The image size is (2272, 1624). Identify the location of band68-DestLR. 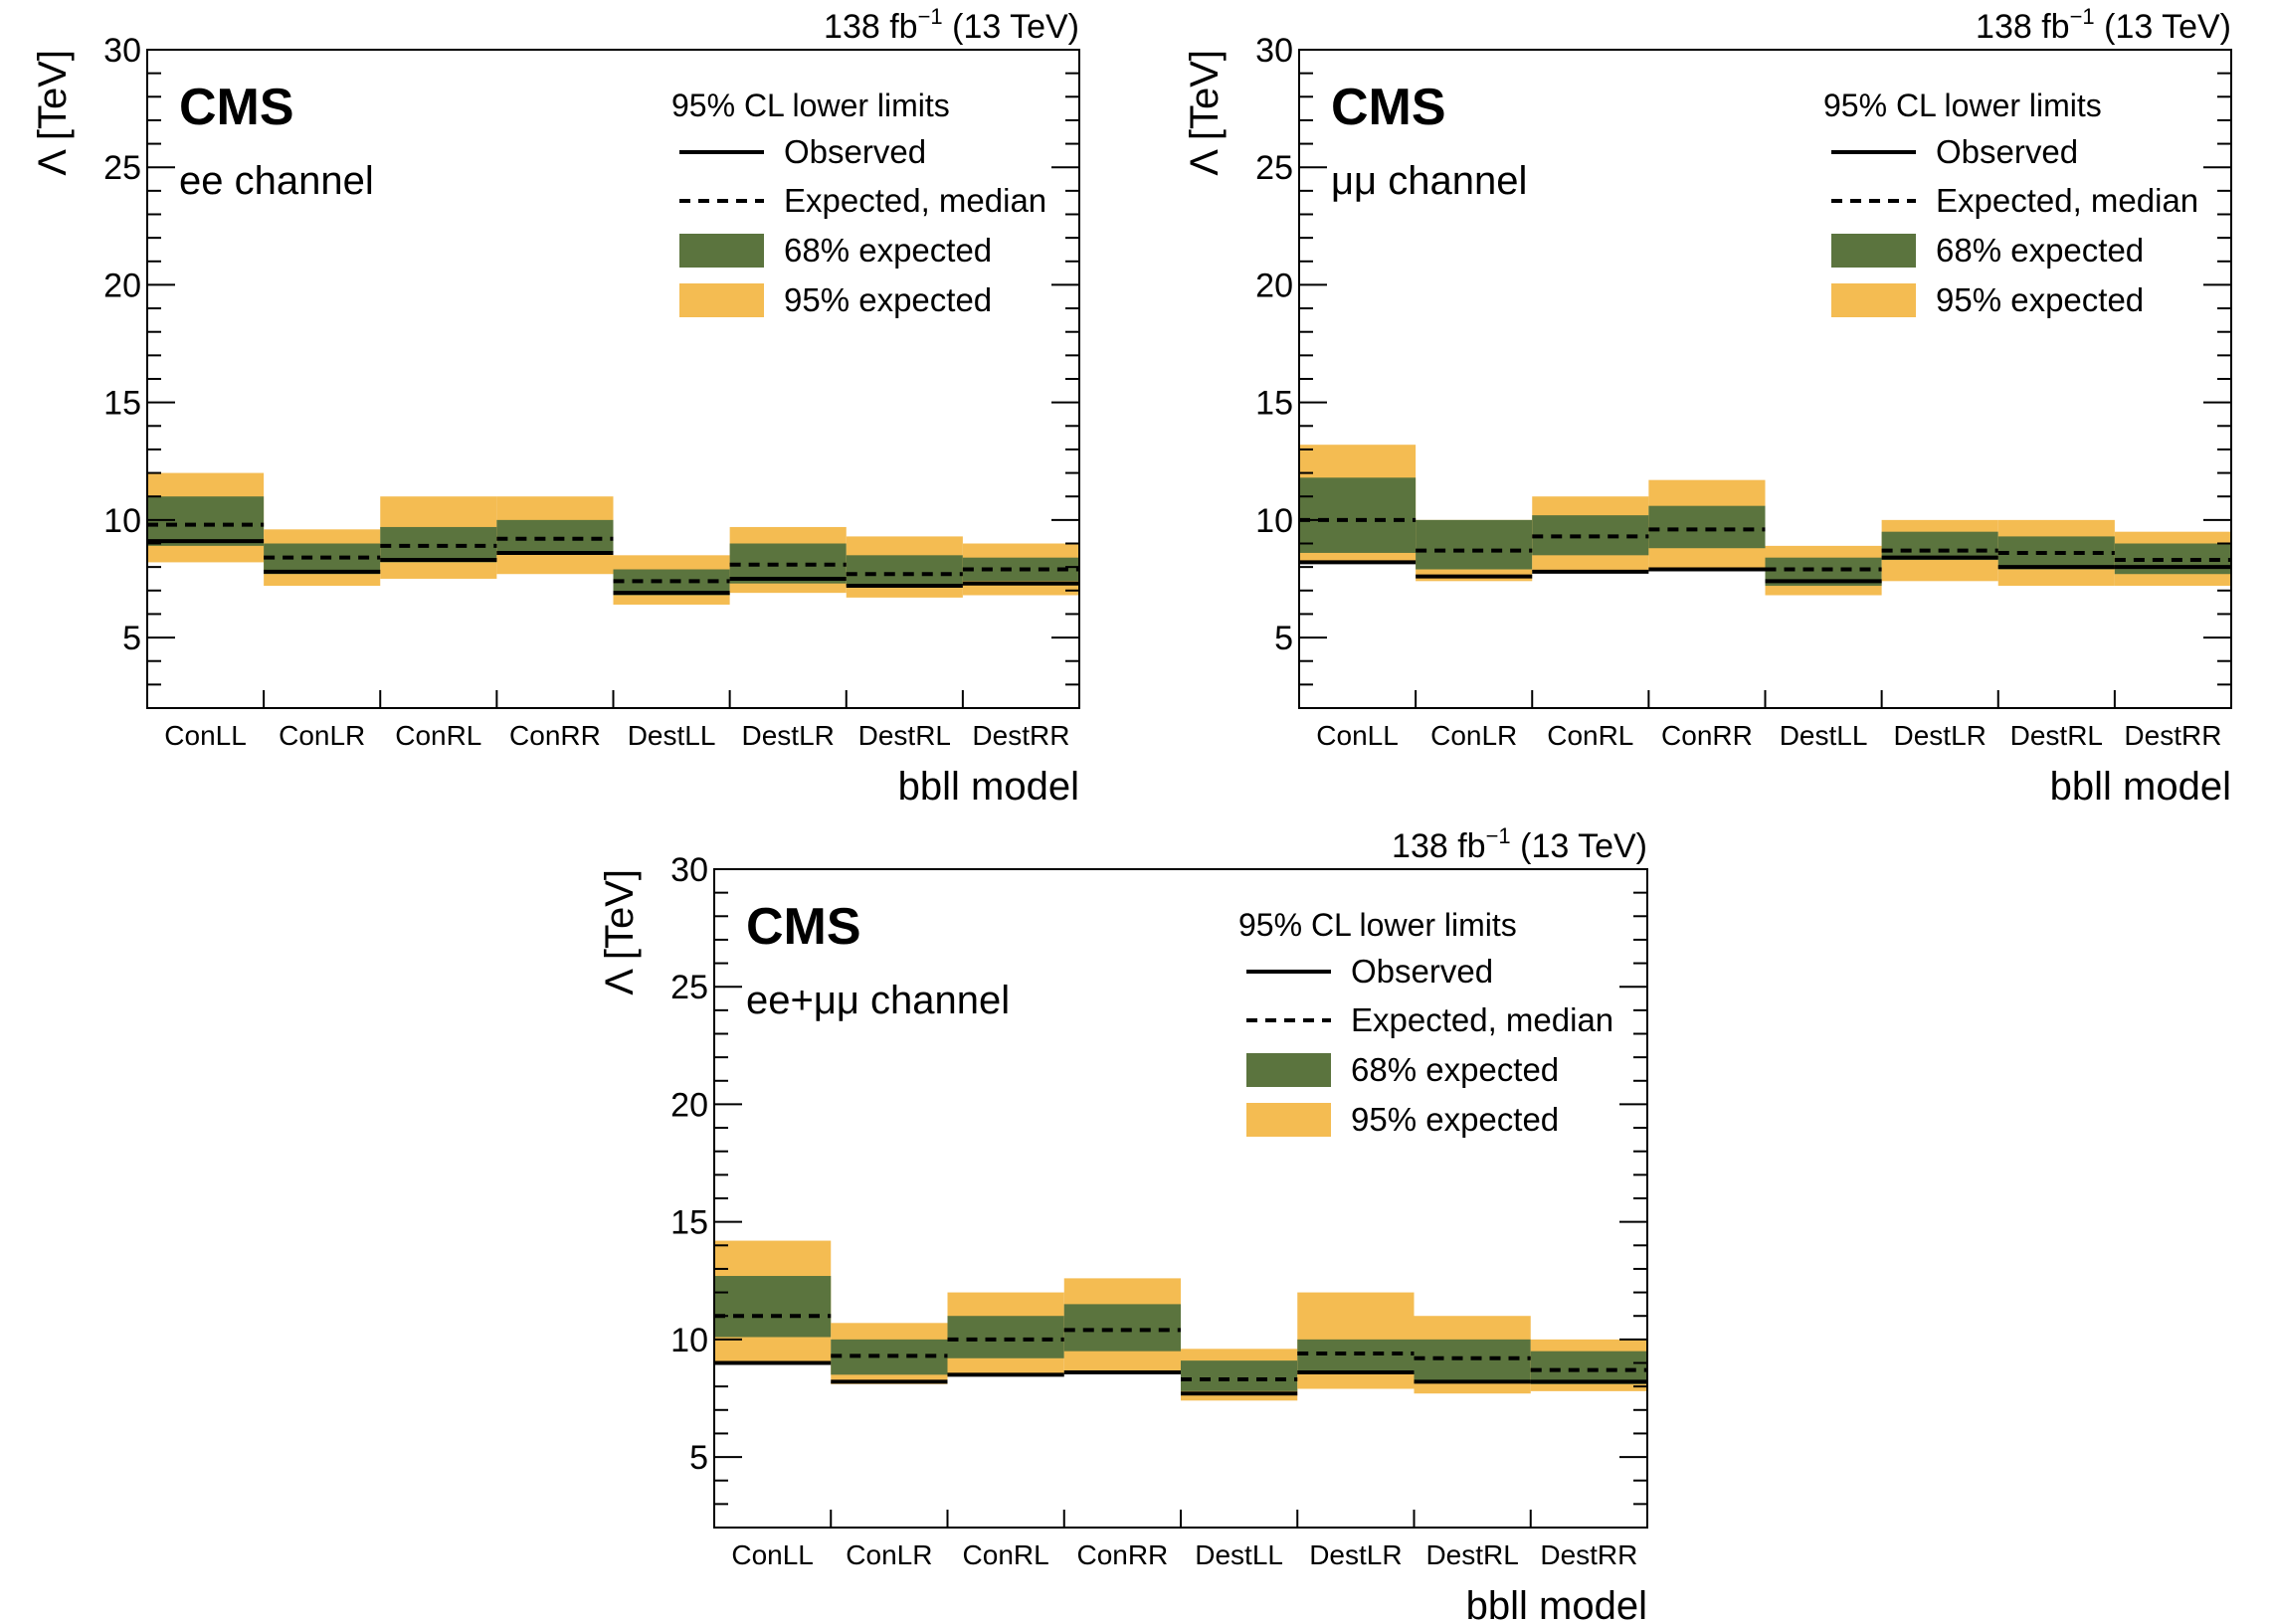
(1939, 546).